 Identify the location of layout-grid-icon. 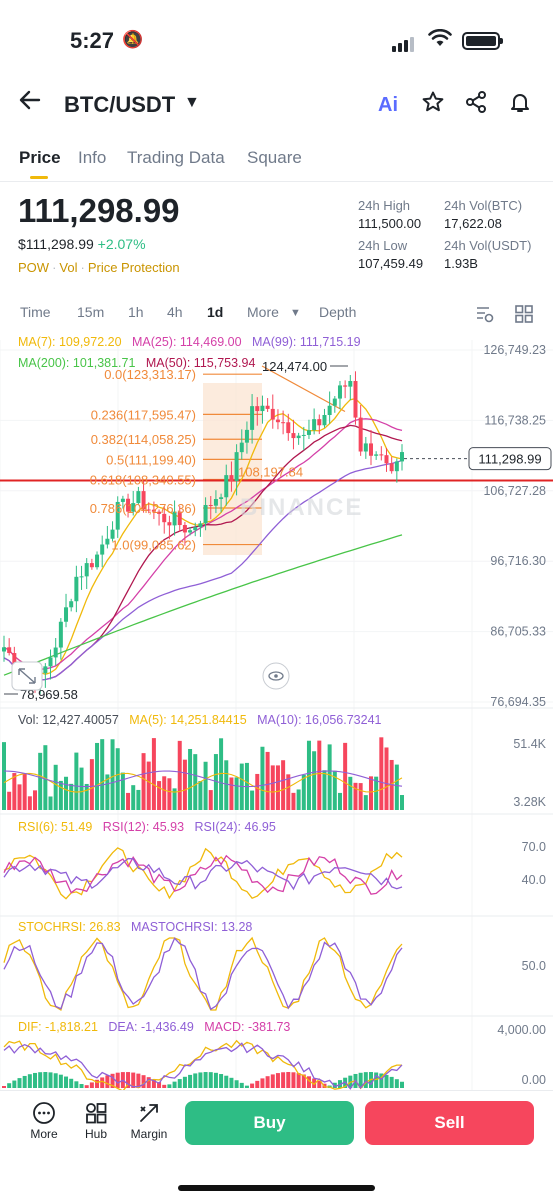
(523, 313).